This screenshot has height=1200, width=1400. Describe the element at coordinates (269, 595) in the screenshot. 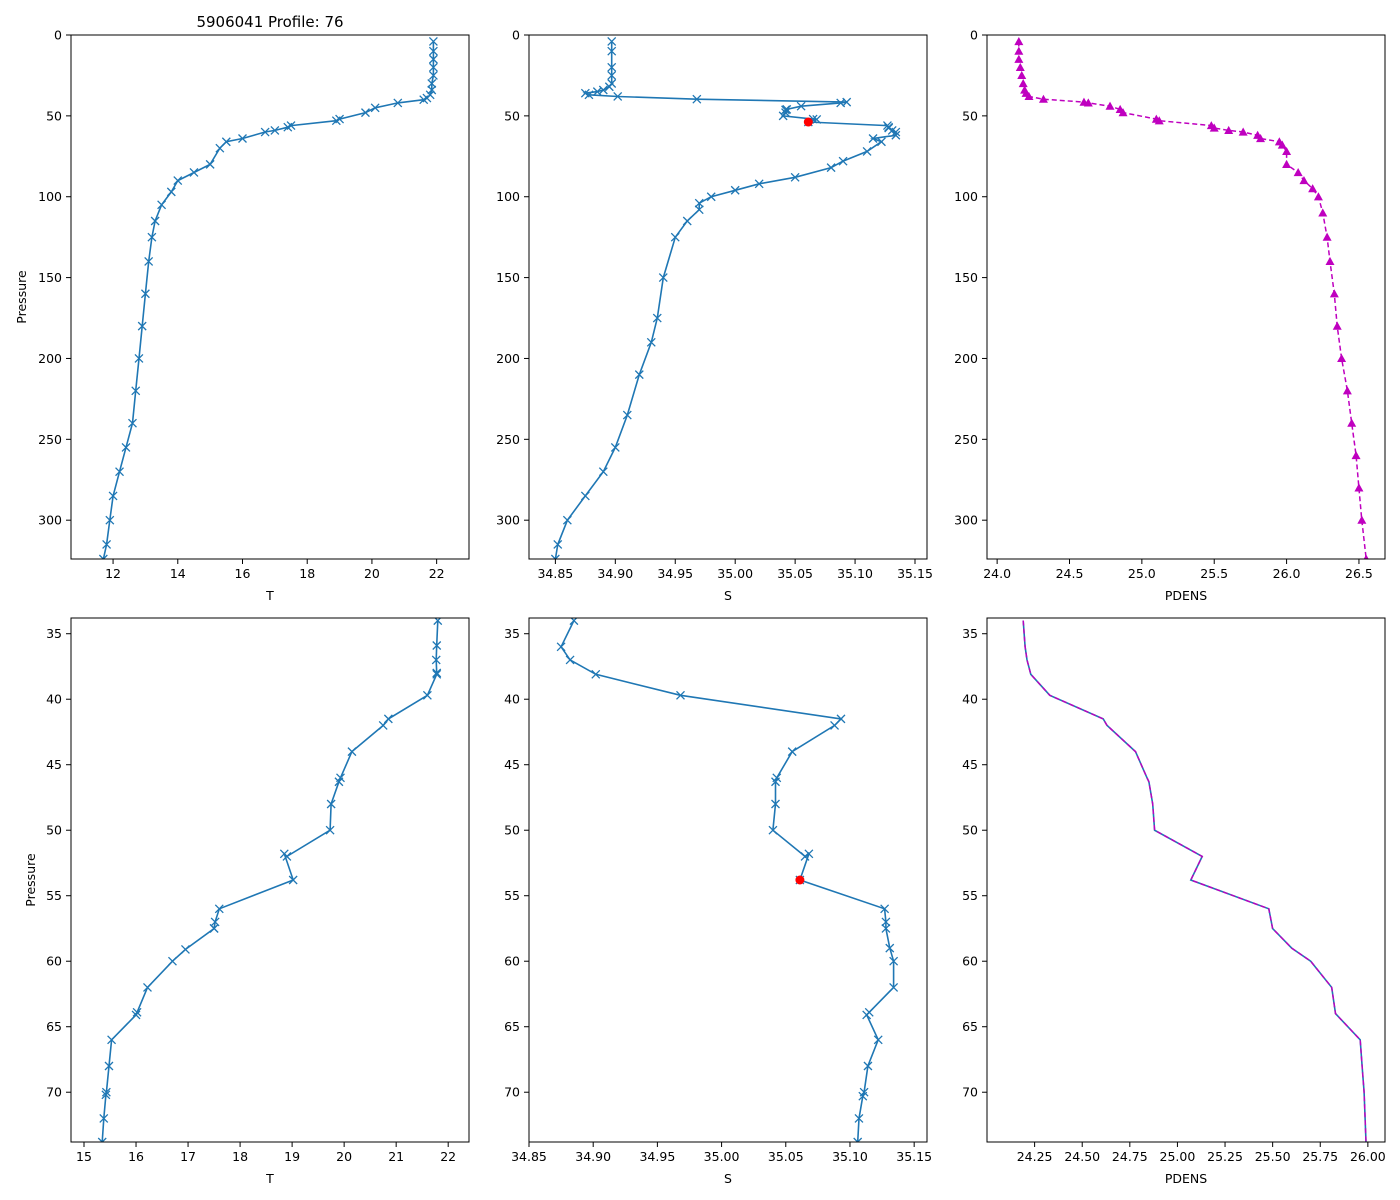

I see `x-axis-label: T` at that location.